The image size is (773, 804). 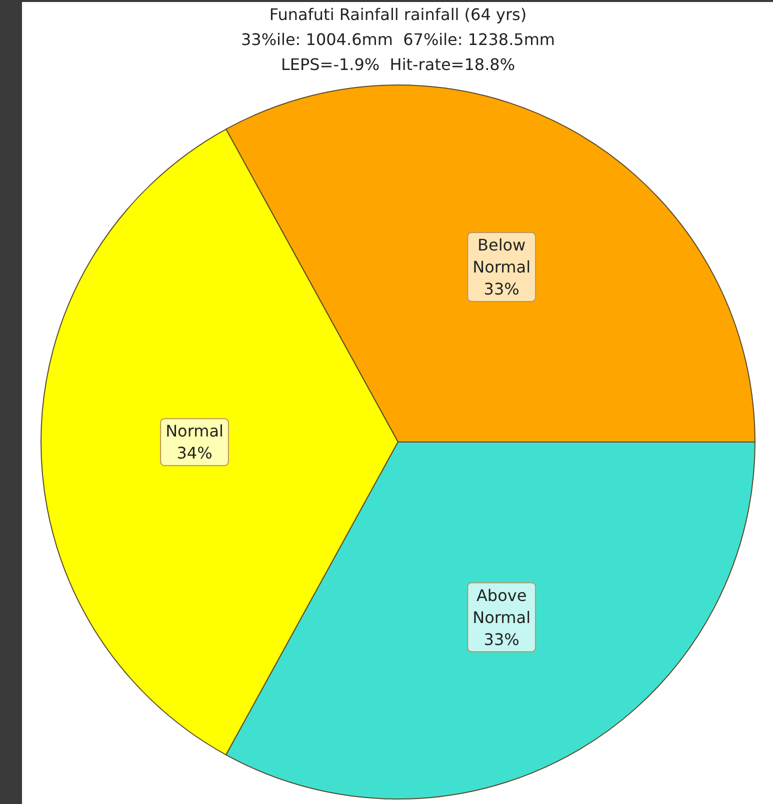 What do you see at coordinates (398, 14) in the screenshot?
I see `chart-title: Funafuti Rainfall rainfall (64 yrs)` at bounding box center [398, 14].